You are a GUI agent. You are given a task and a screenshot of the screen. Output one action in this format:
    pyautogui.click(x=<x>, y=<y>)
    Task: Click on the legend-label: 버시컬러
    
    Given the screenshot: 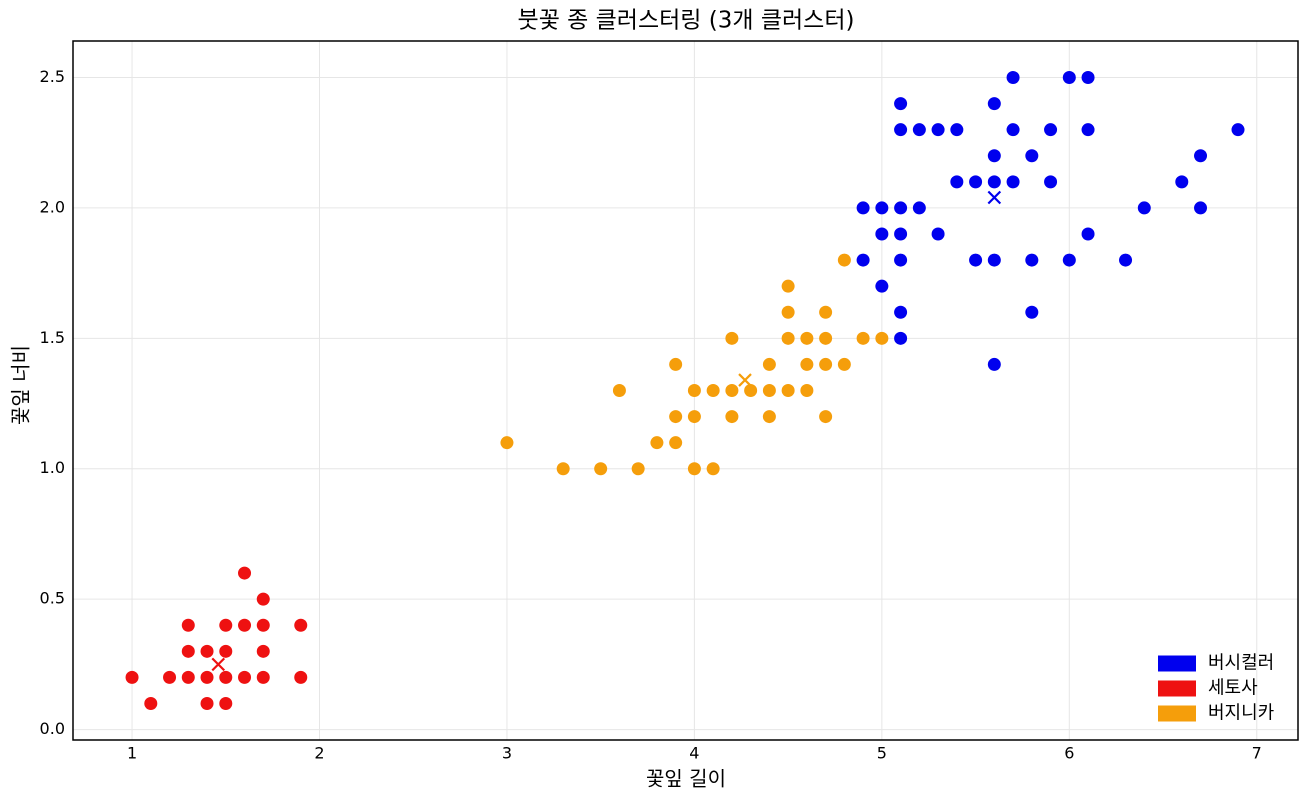 What is the action you would take?
    pyautogui.click(x=1241, y=663)
    